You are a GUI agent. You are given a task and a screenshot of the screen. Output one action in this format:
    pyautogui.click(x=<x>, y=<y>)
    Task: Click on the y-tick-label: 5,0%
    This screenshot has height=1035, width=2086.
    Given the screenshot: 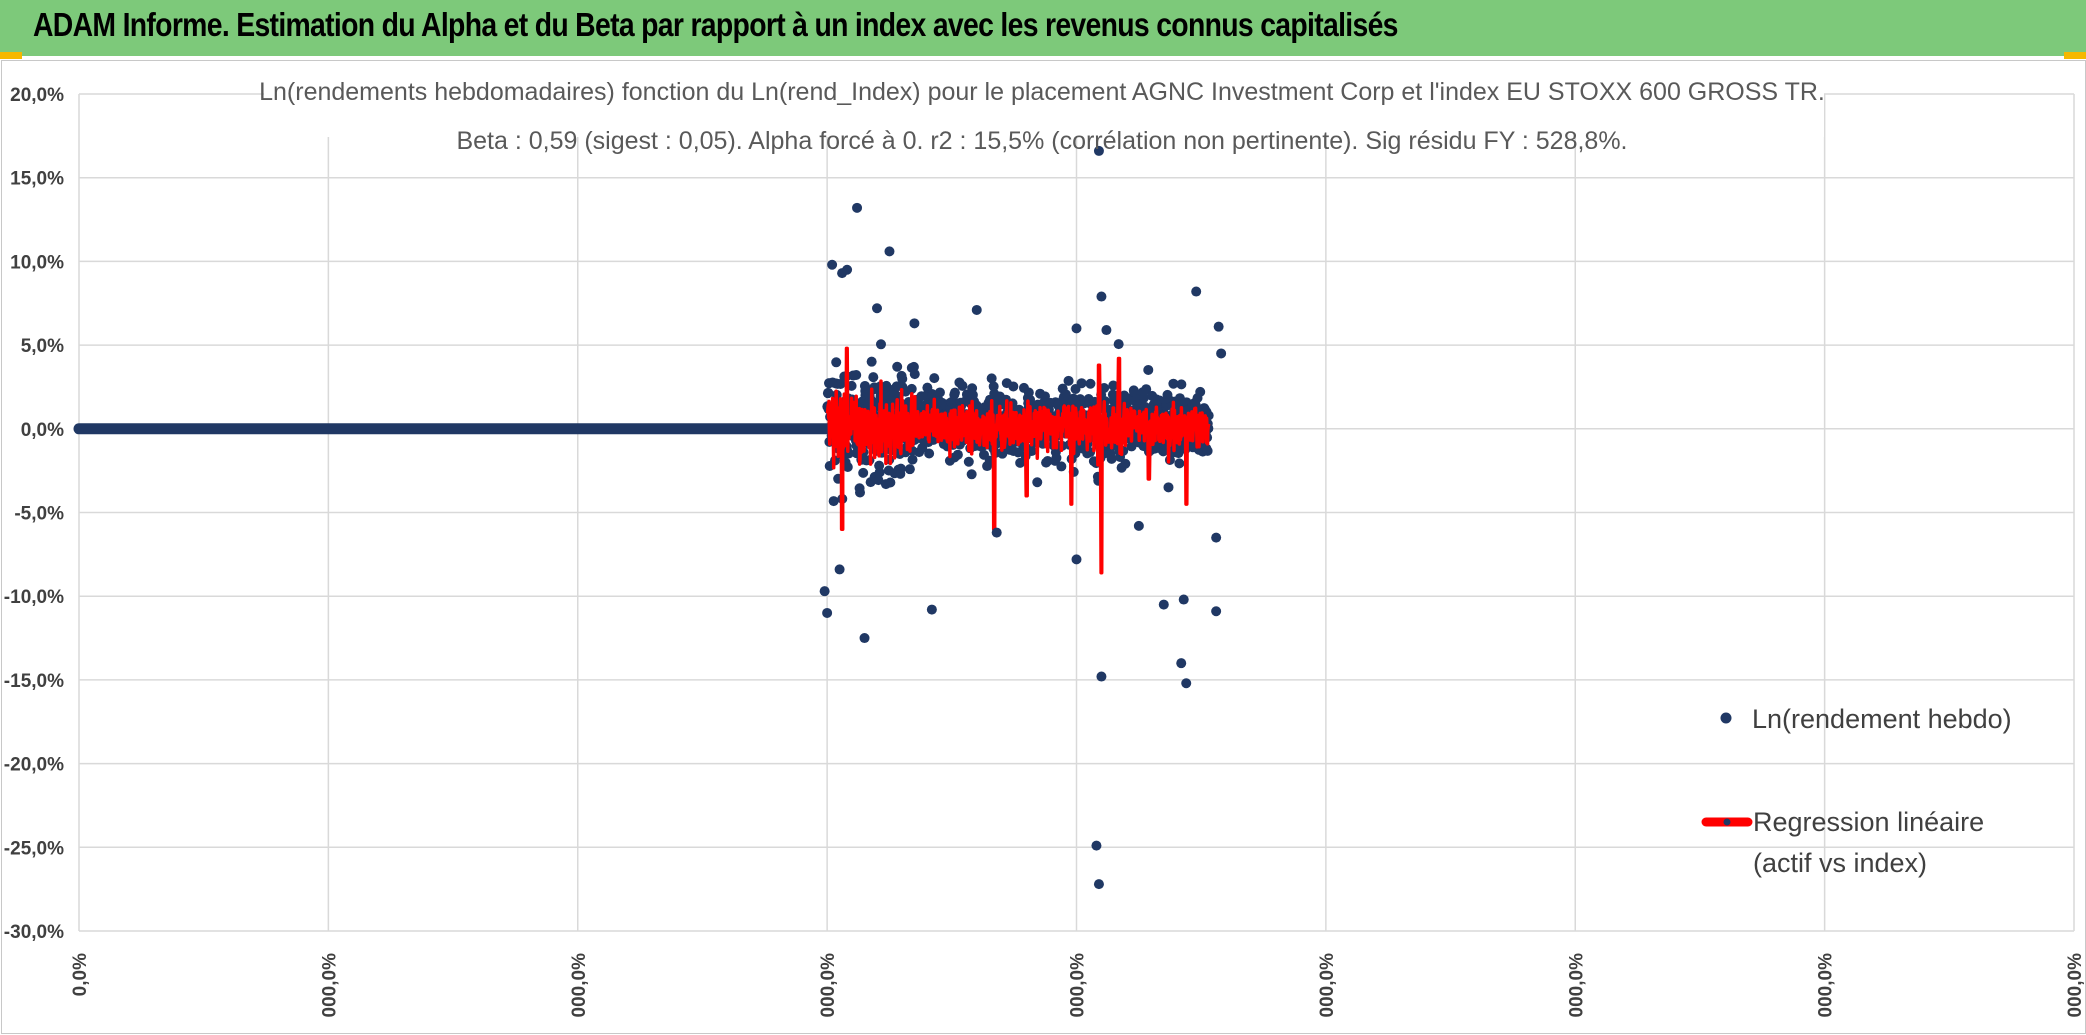 What is the action you would take?
    pyautogui.click(x=42, y=346)
    